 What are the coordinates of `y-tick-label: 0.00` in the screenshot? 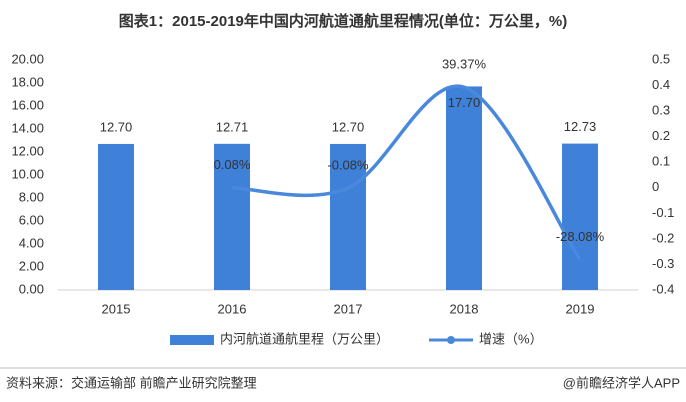 It's located at (31, 288).